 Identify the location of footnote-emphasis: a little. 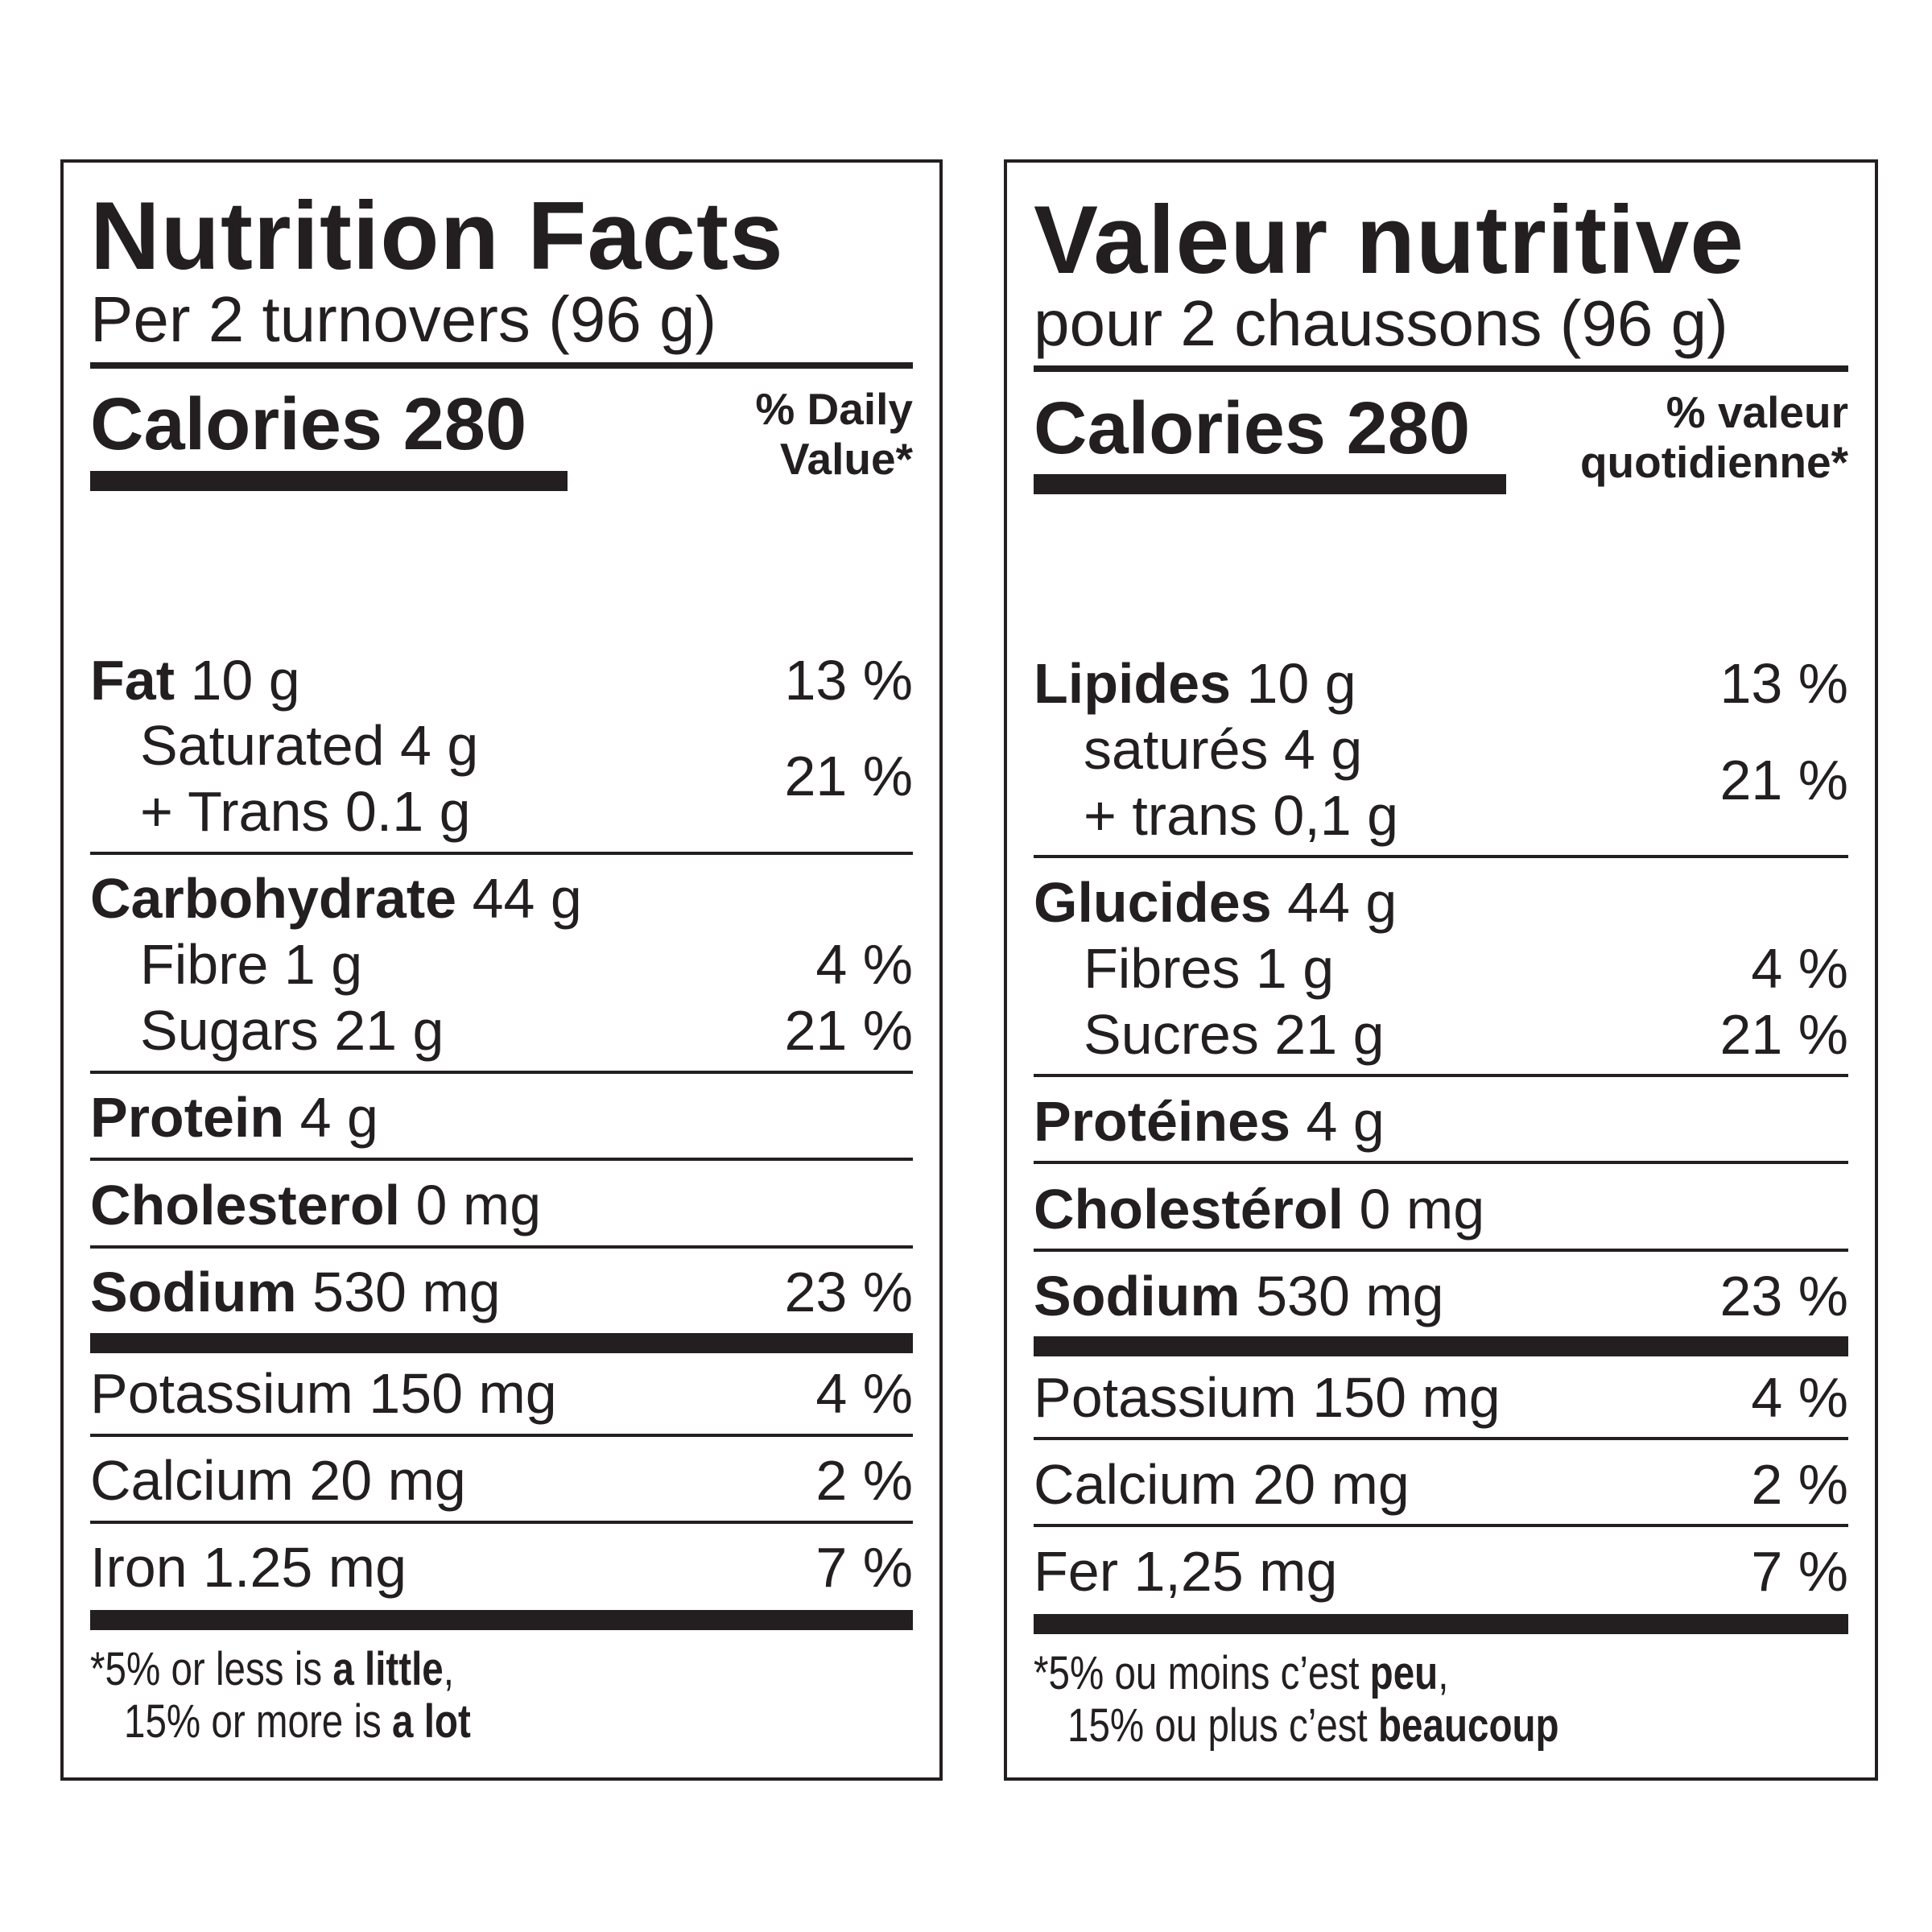
(388, 1669).